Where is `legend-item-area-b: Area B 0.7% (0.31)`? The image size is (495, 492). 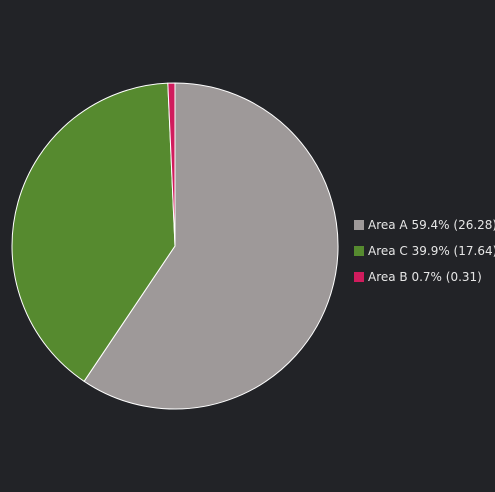 legend-item-area-b: Area B 0.7% (0.31) is located at coordinates (424, 277).